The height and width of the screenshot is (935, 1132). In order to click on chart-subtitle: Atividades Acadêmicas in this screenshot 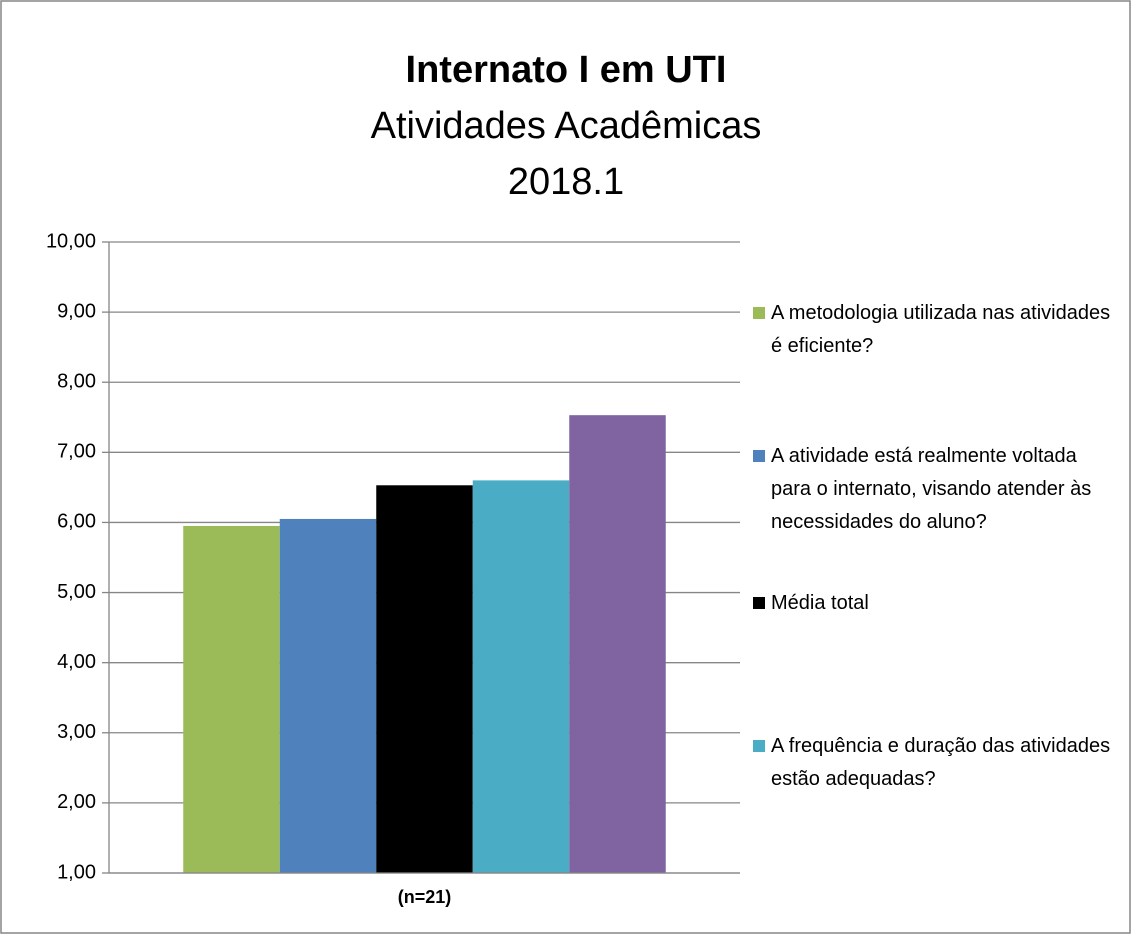, I will do `click(566, 126)`.